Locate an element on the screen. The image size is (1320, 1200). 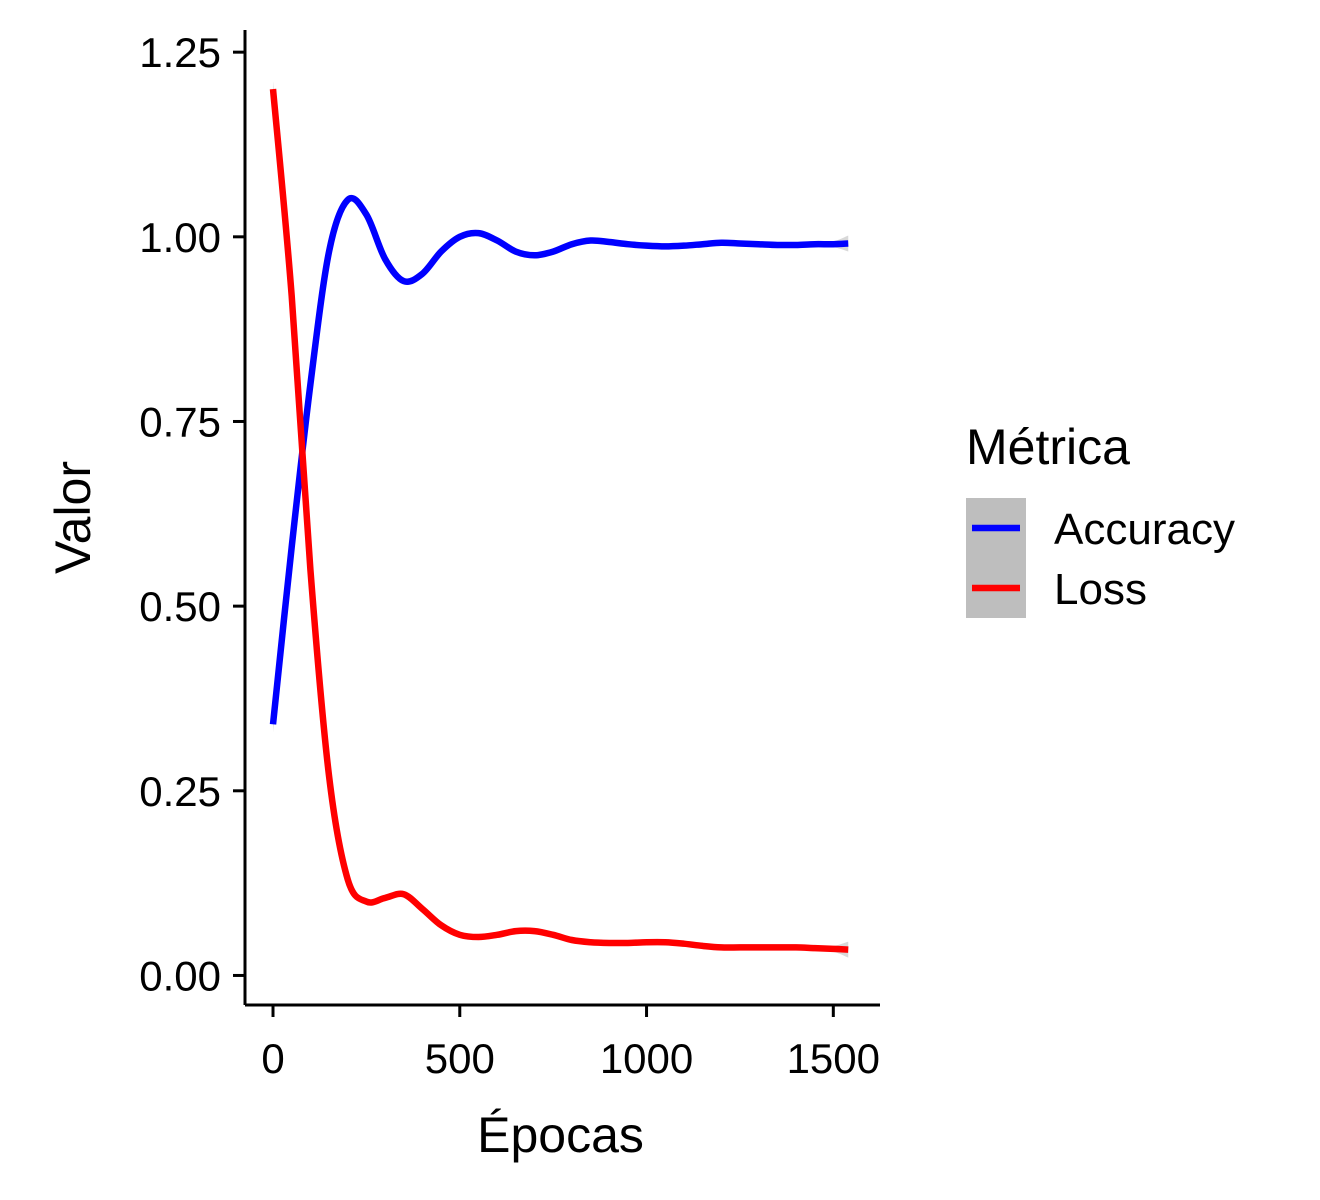
x-axis-label: Épocas is located at coordinates (560, 1135).